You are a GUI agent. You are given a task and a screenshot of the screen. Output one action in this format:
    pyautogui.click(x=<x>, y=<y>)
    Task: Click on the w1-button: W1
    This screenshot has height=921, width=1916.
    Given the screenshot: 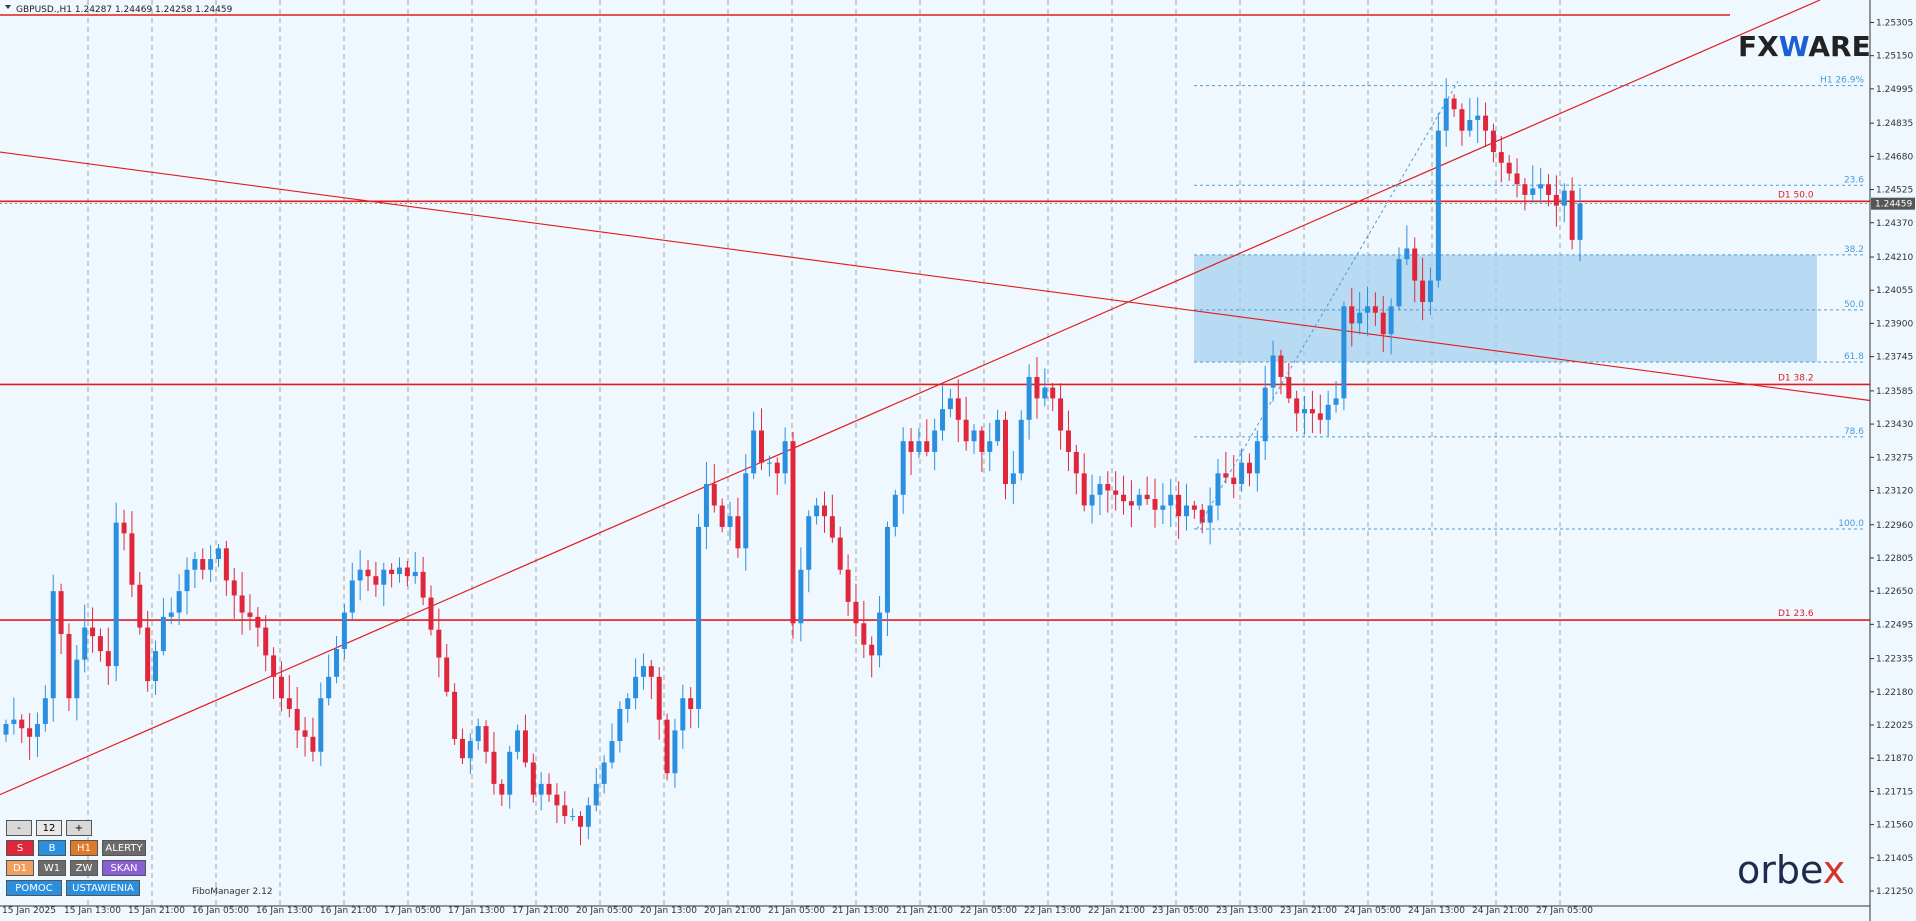 What is the action you would take?
    pyautogui.click(x=52, y=868)
    